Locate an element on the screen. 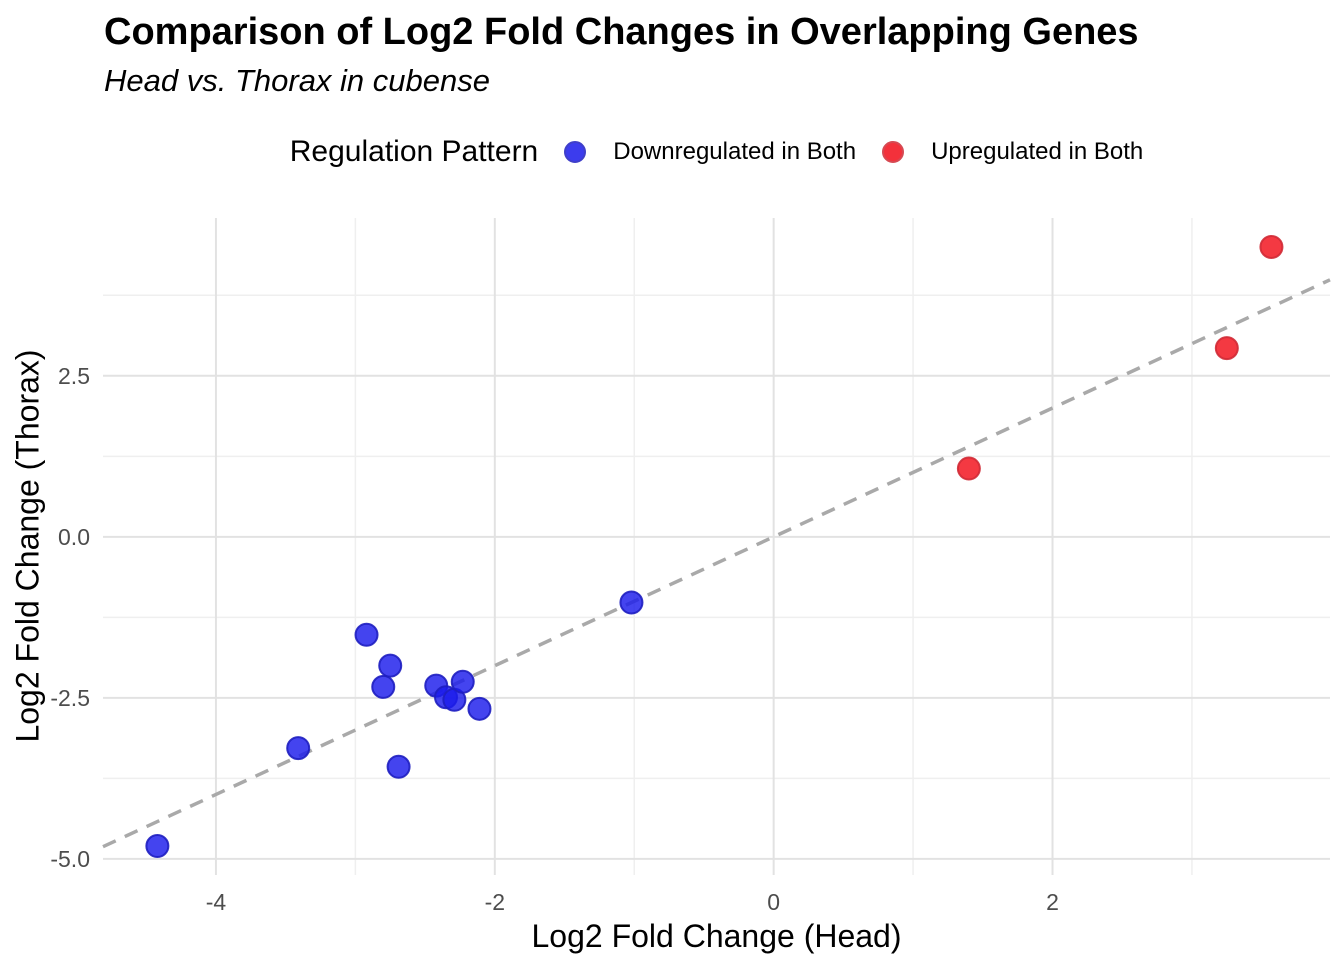 The image size is (1344, 960). x-tick-label: 0 is located at coordinates (773, 902).